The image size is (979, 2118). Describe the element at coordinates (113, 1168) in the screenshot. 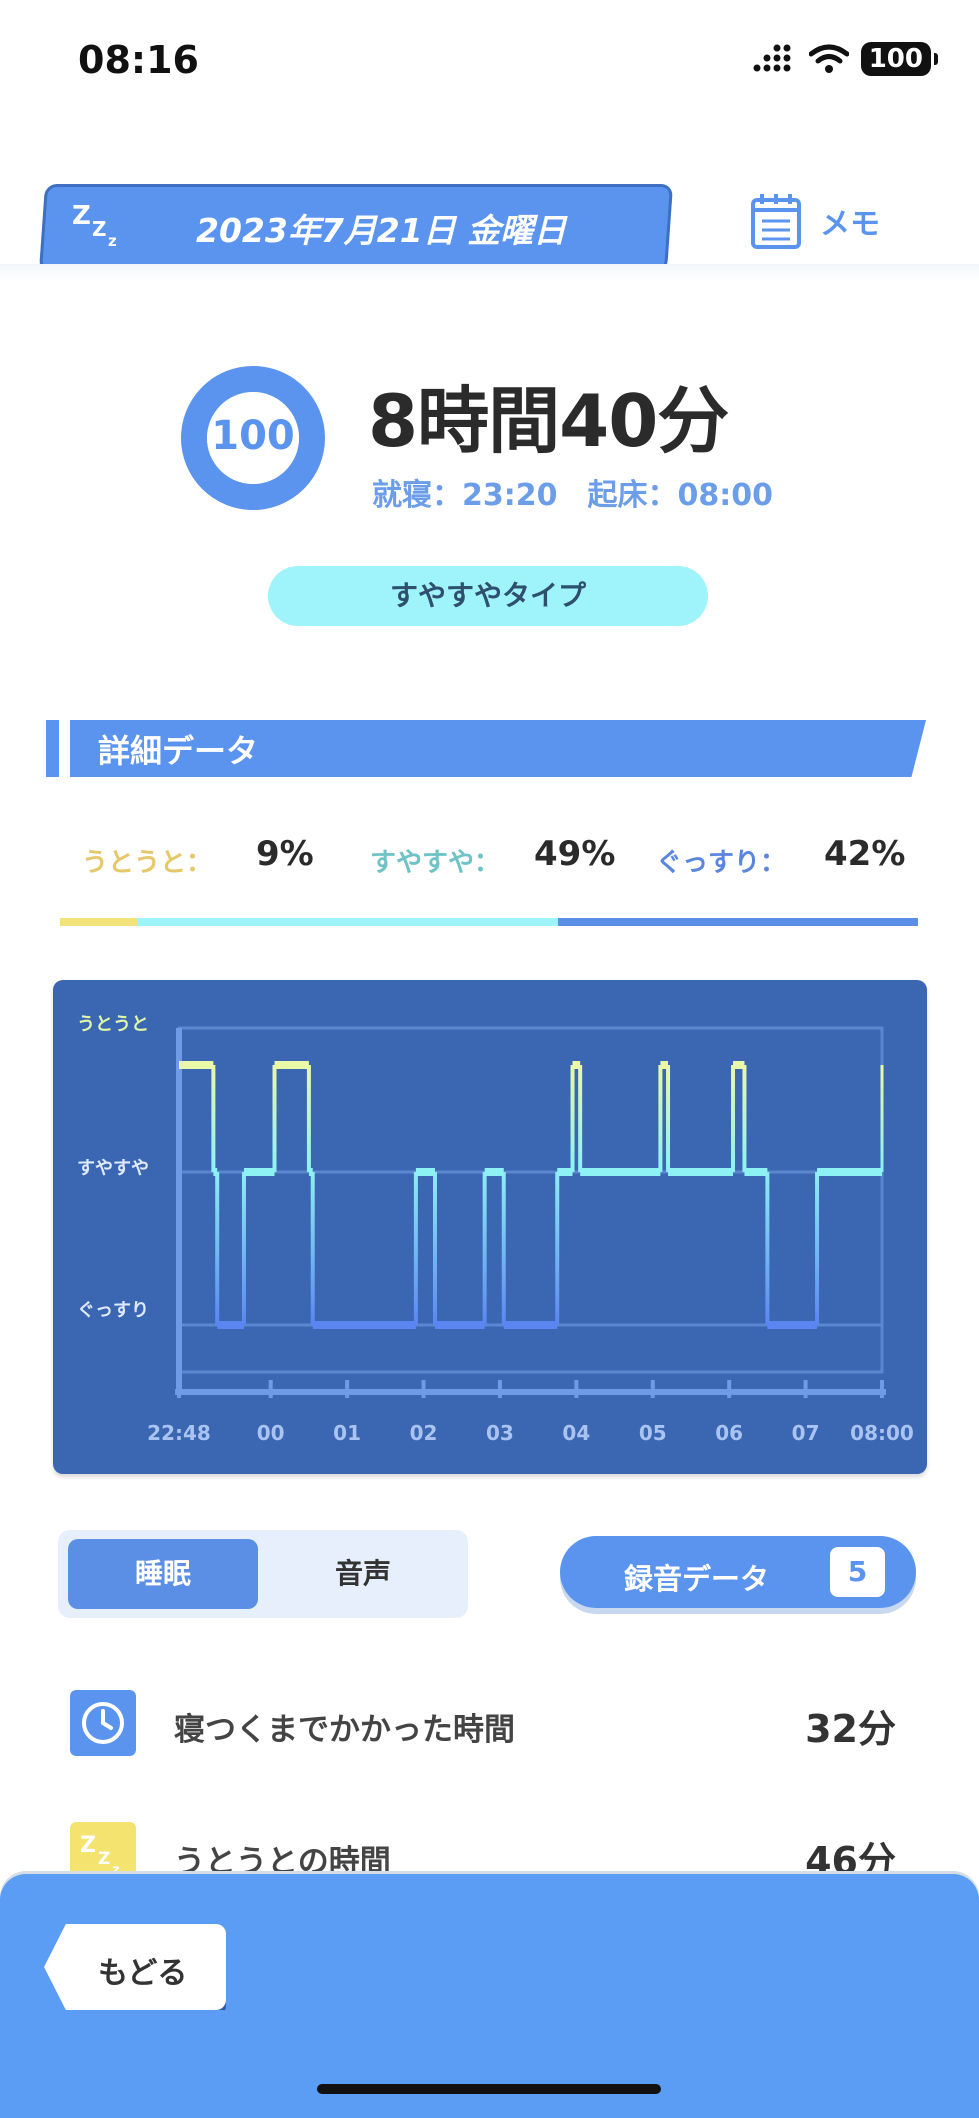

I see `chart-y-tick-label: すやすや` at that location.